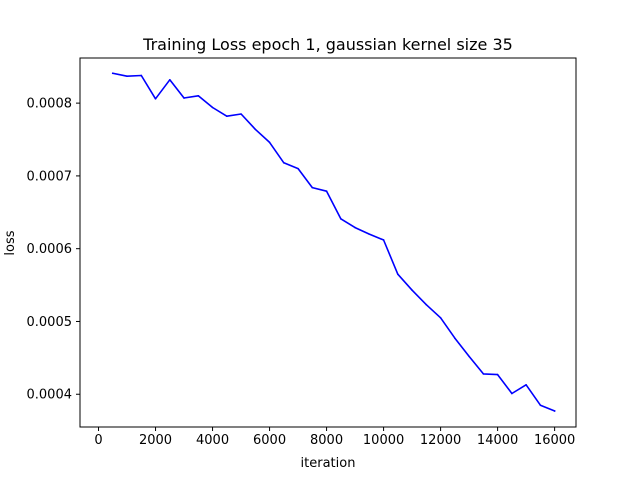 The height and width of the screenshot is (480, 640). I want to click on y-tick-label: 0.0004, so click(50, 395).